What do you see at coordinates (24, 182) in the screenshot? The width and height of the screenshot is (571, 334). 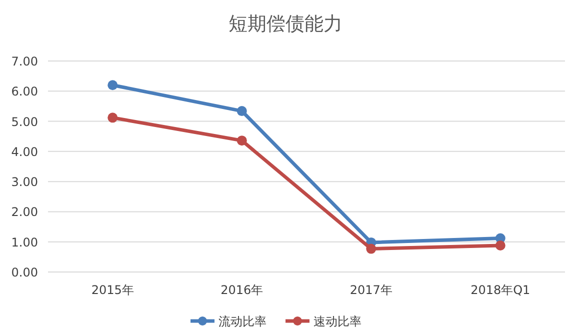 I see `y-tick-label: 3.00` at bounding box center [24, 182].